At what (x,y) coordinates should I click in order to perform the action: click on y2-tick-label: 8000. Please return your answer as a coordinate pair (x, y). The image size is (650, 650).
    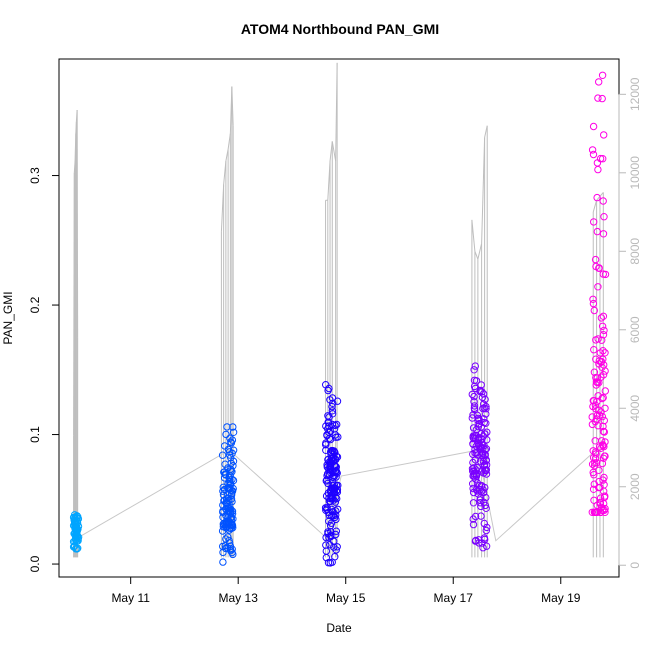
    Looking at the image, I should click on (635, 251).